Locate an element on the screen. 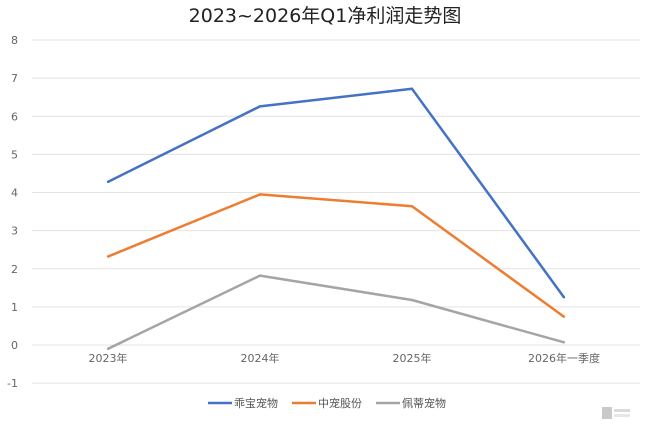 Image resolution: width=650 pixels, height=428 pixels. x-tick-label: 2023年 is located at coordinates (108, 358).